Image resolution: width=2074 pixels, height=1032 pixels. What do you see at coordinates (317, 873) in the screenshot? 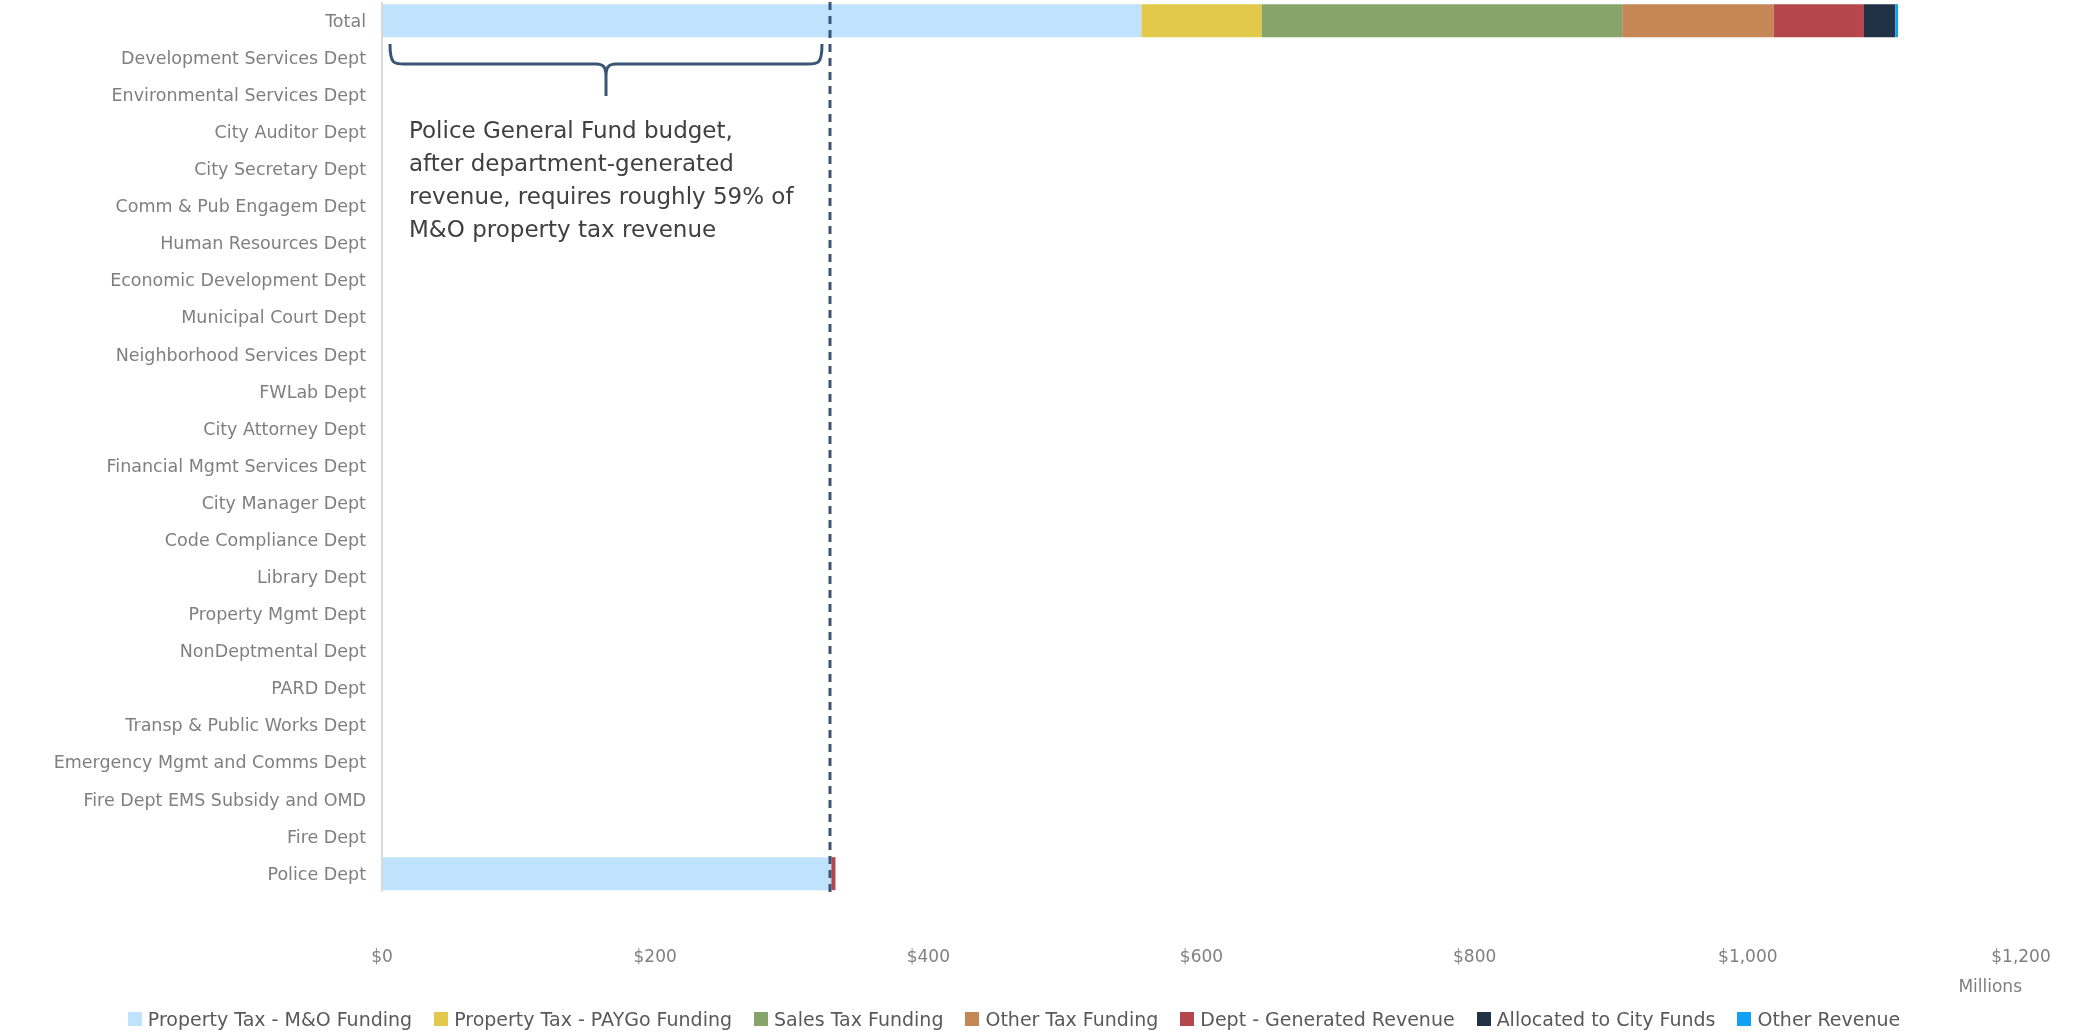
I see `y-tick-label: Police Dept` at bounding box center [317, 873].